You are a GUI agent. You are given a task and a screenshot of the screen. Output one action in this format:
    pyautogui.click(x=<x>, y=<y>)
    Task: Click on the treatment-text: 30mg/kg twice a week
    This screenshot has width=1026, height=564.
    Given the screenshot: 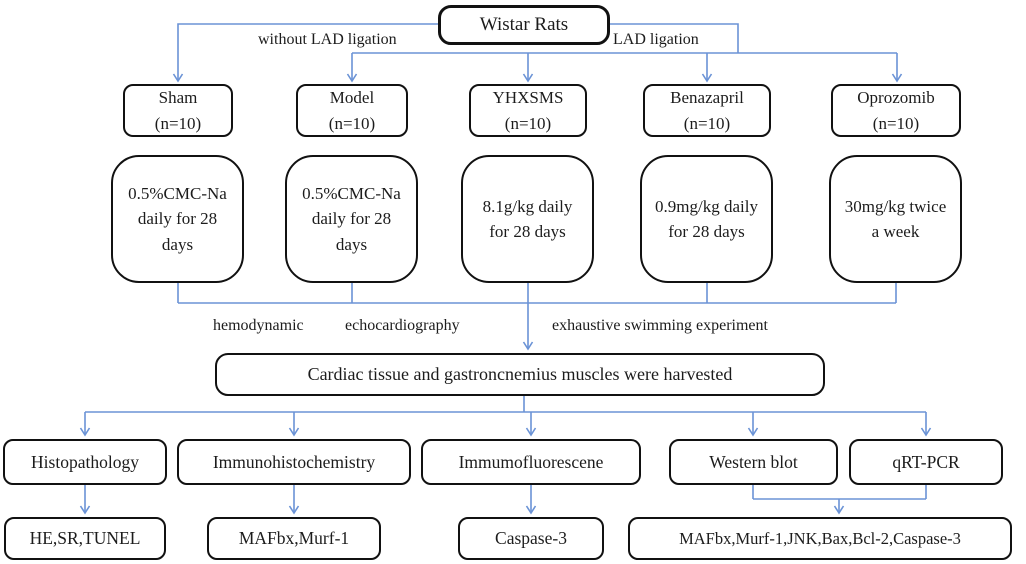 What is the action you would take?
    pyautogui.click(x=895, y=219)
    